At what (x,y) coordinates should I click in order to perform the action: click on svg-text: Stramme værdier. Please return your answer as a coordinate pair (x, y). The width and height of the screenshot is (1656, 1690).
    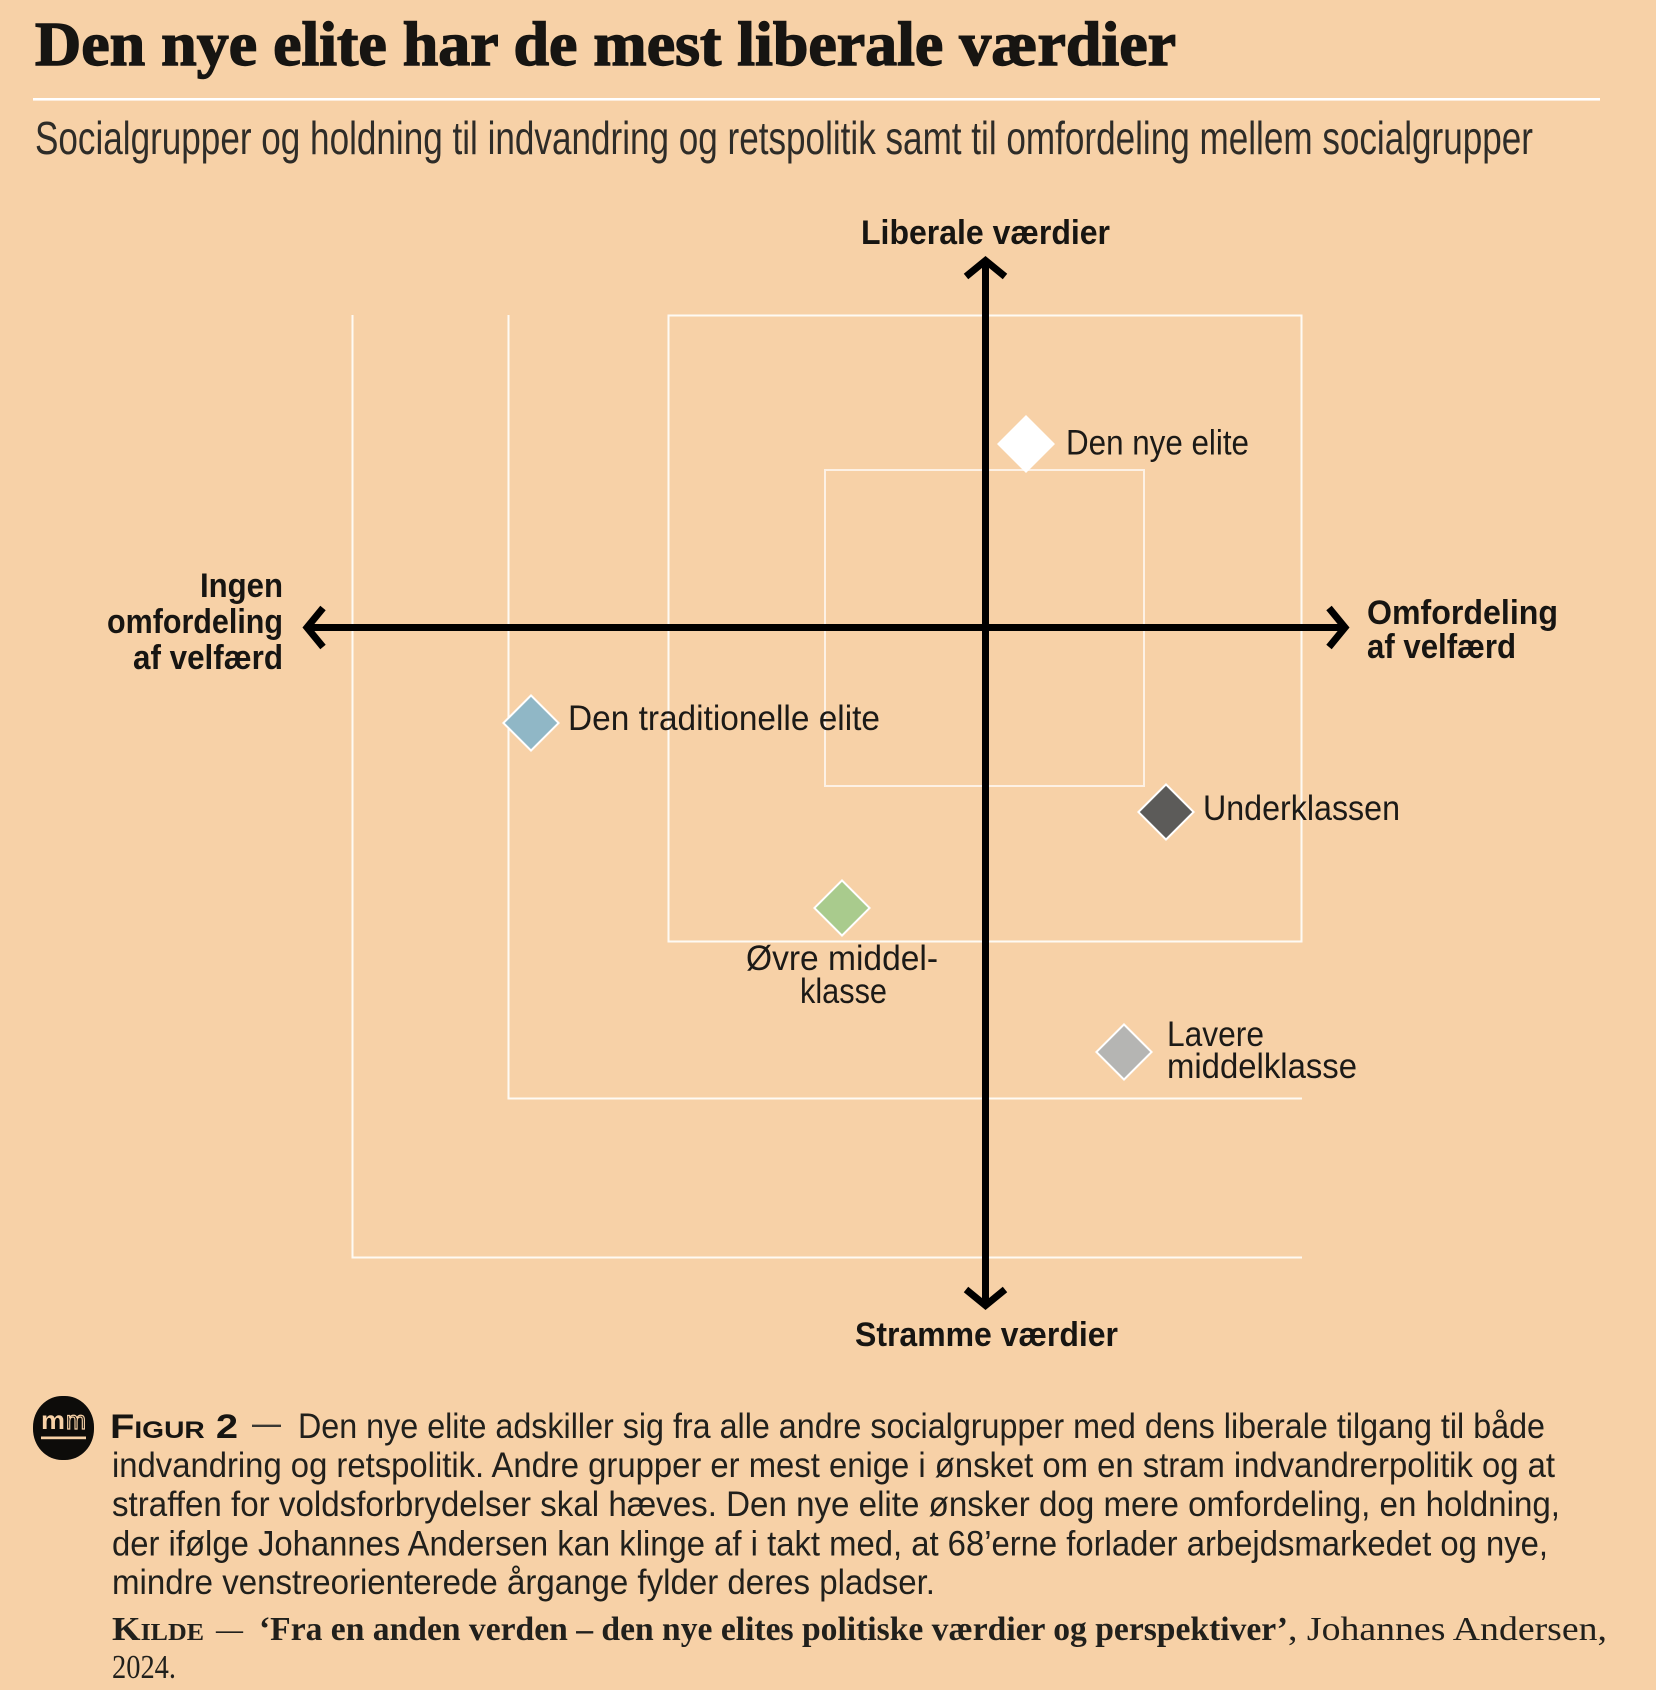
    Looking at the image, I should click on (986, 1335).